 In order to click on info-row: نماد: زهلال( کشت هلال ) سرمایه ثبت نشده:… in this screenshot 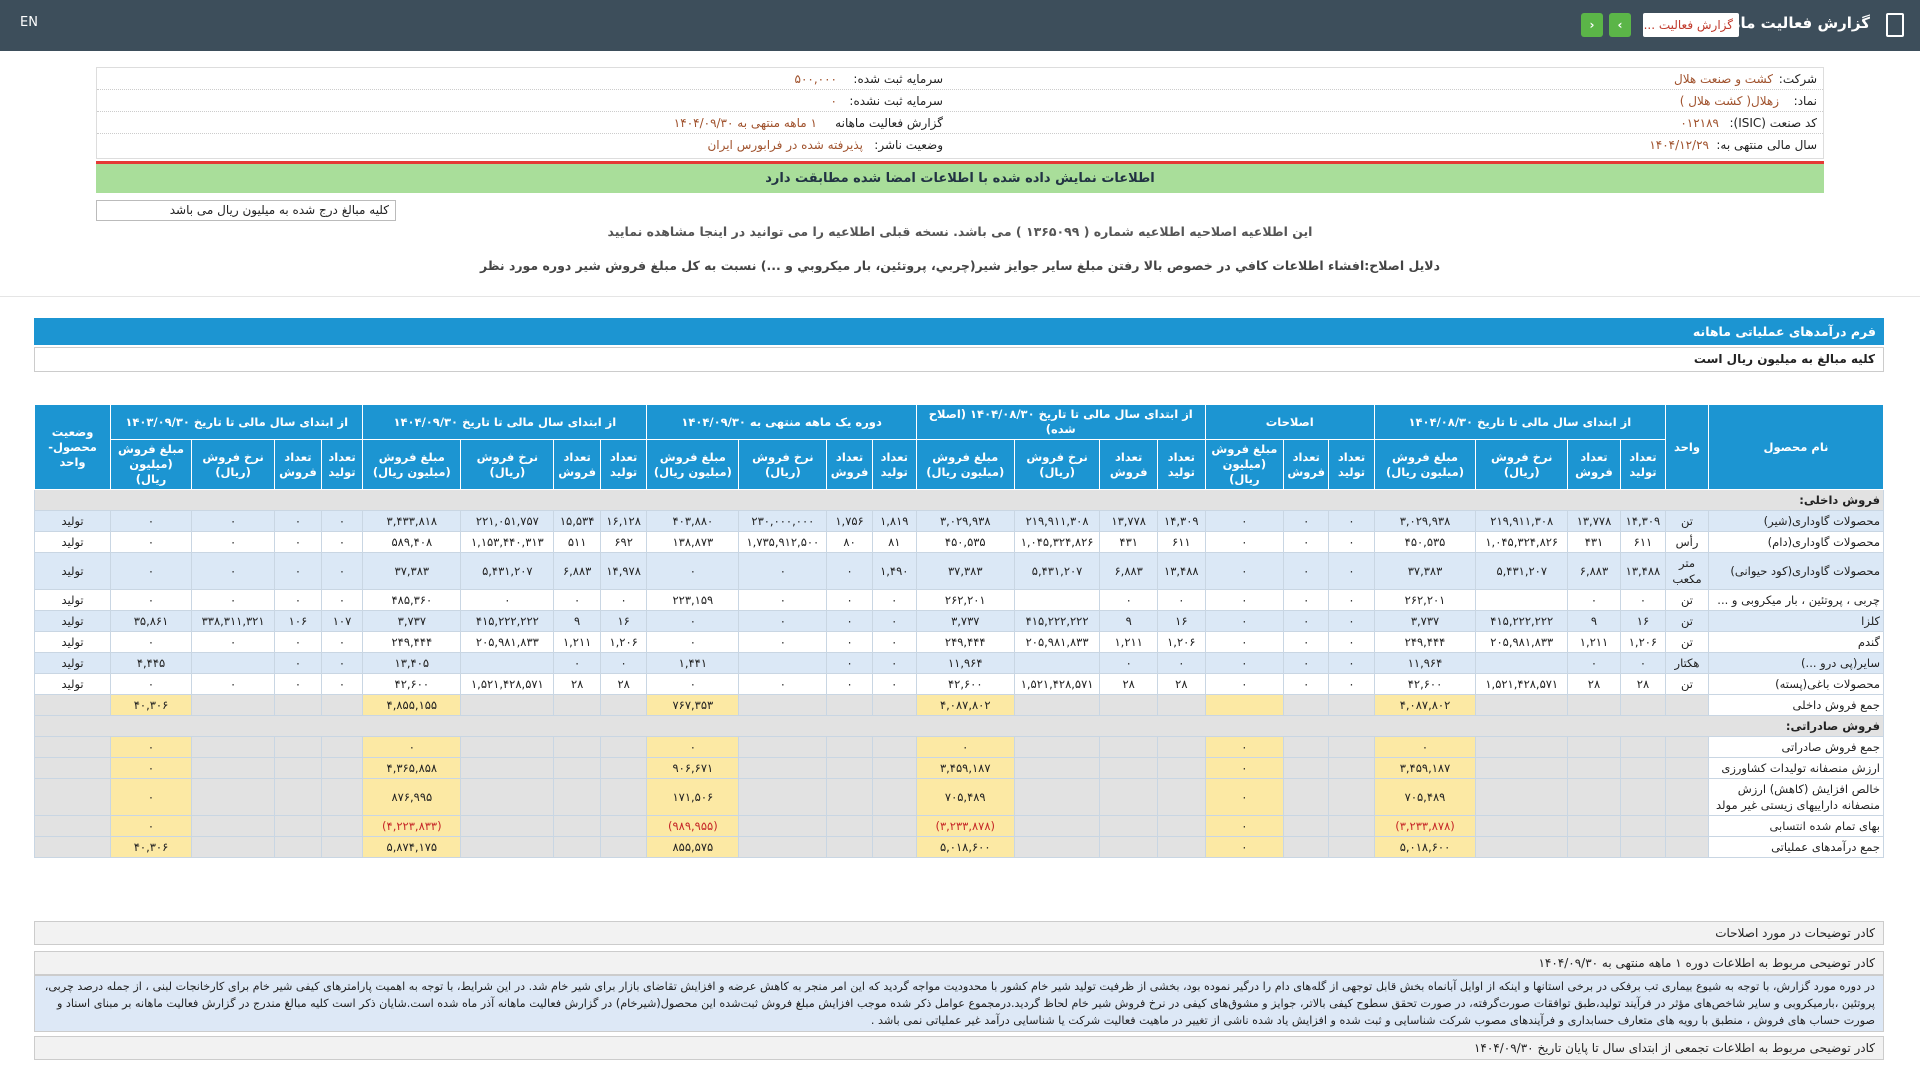, I will do `click(960, 101)`.